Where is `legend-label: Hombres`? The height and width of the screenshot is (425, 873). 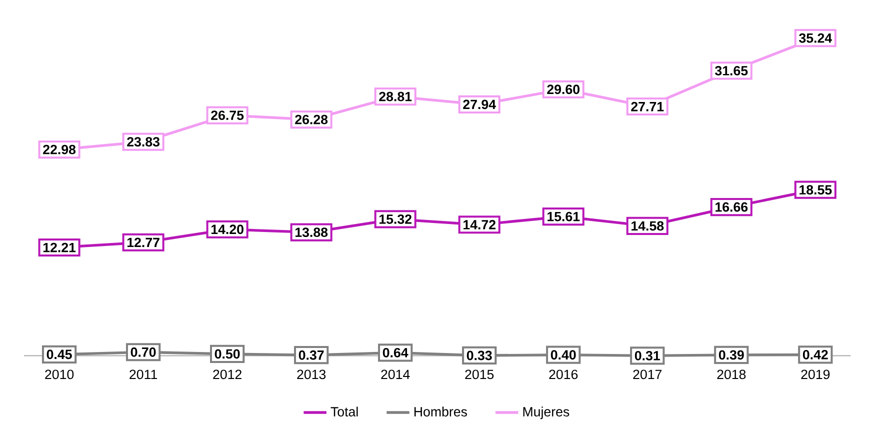 legend-label: Hombres is located at coordinates (440, 411).